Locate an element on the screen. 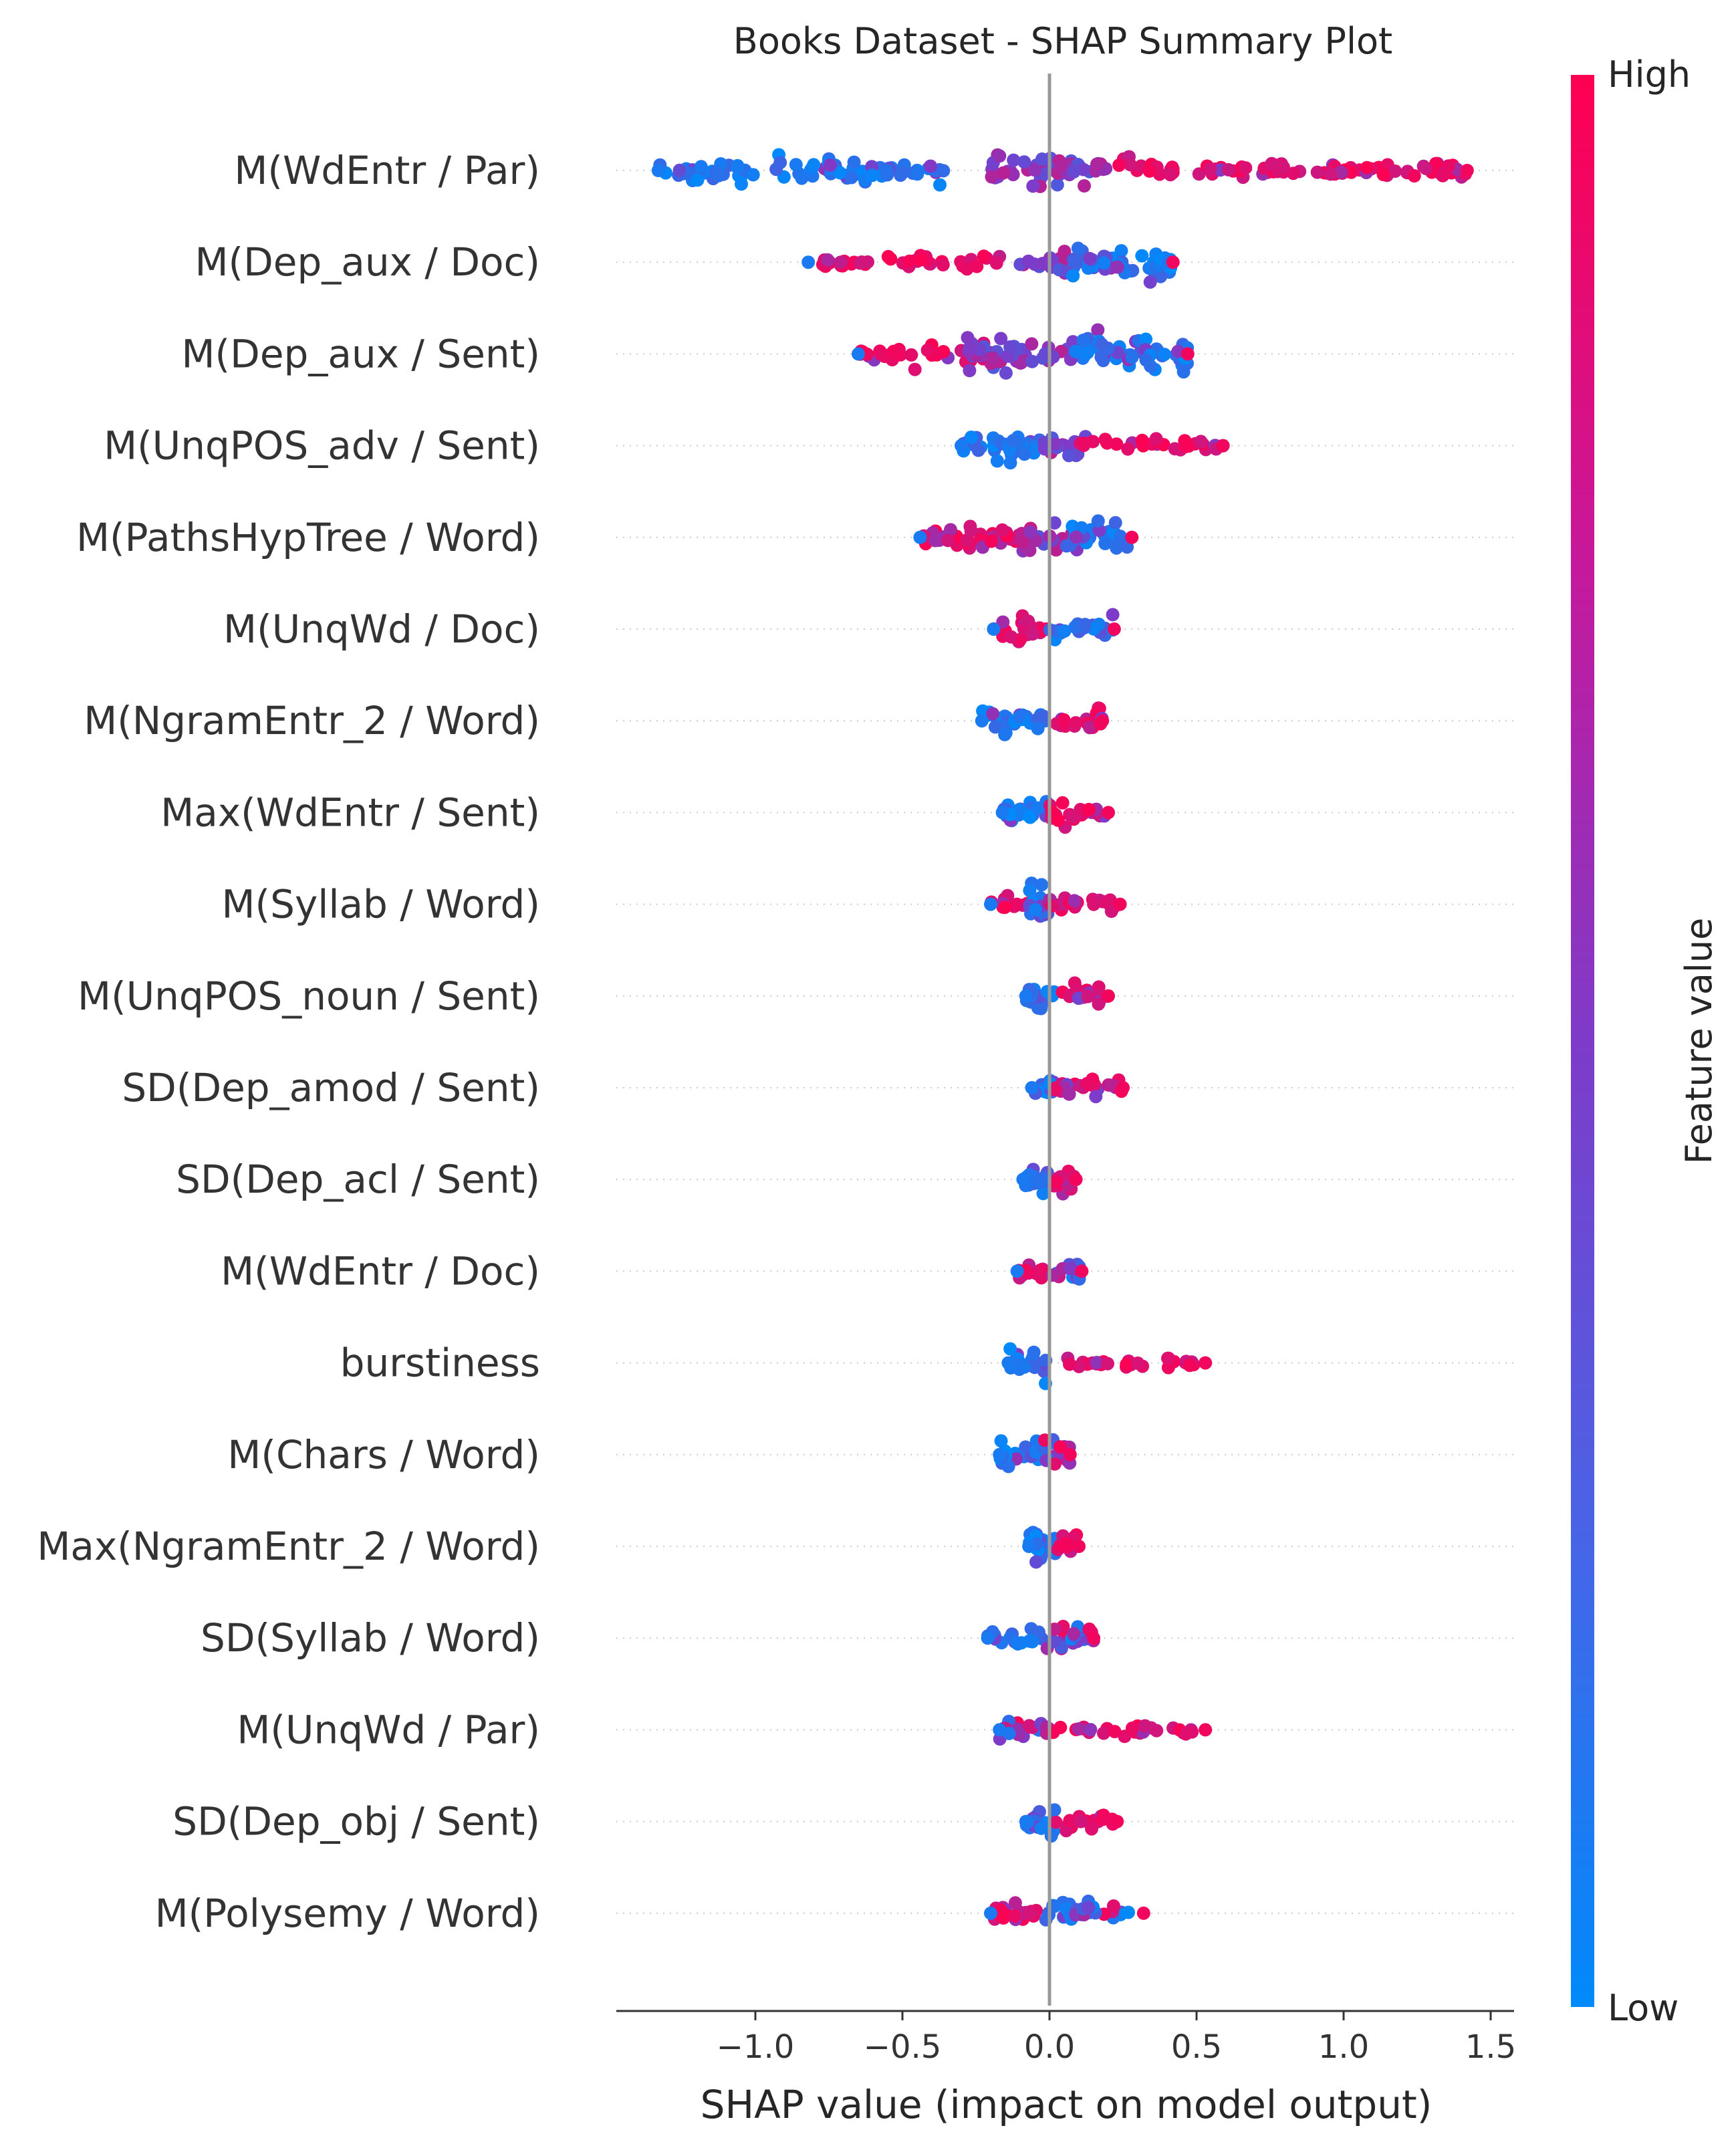  x-tick-label: −0.5 is located at coordinates (903, 2047).